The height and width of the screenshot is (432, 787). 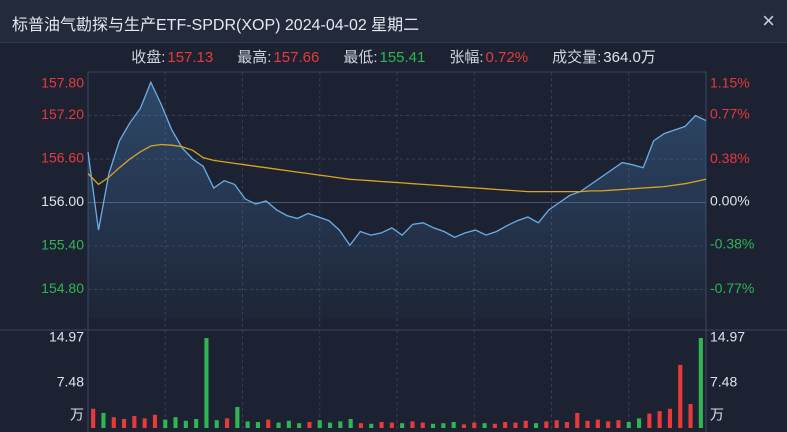 What do you see at coordinates (732, 244) in the screenshot?
I see `y2-tick-label: -0.38%` at bounding box center [732, 244].